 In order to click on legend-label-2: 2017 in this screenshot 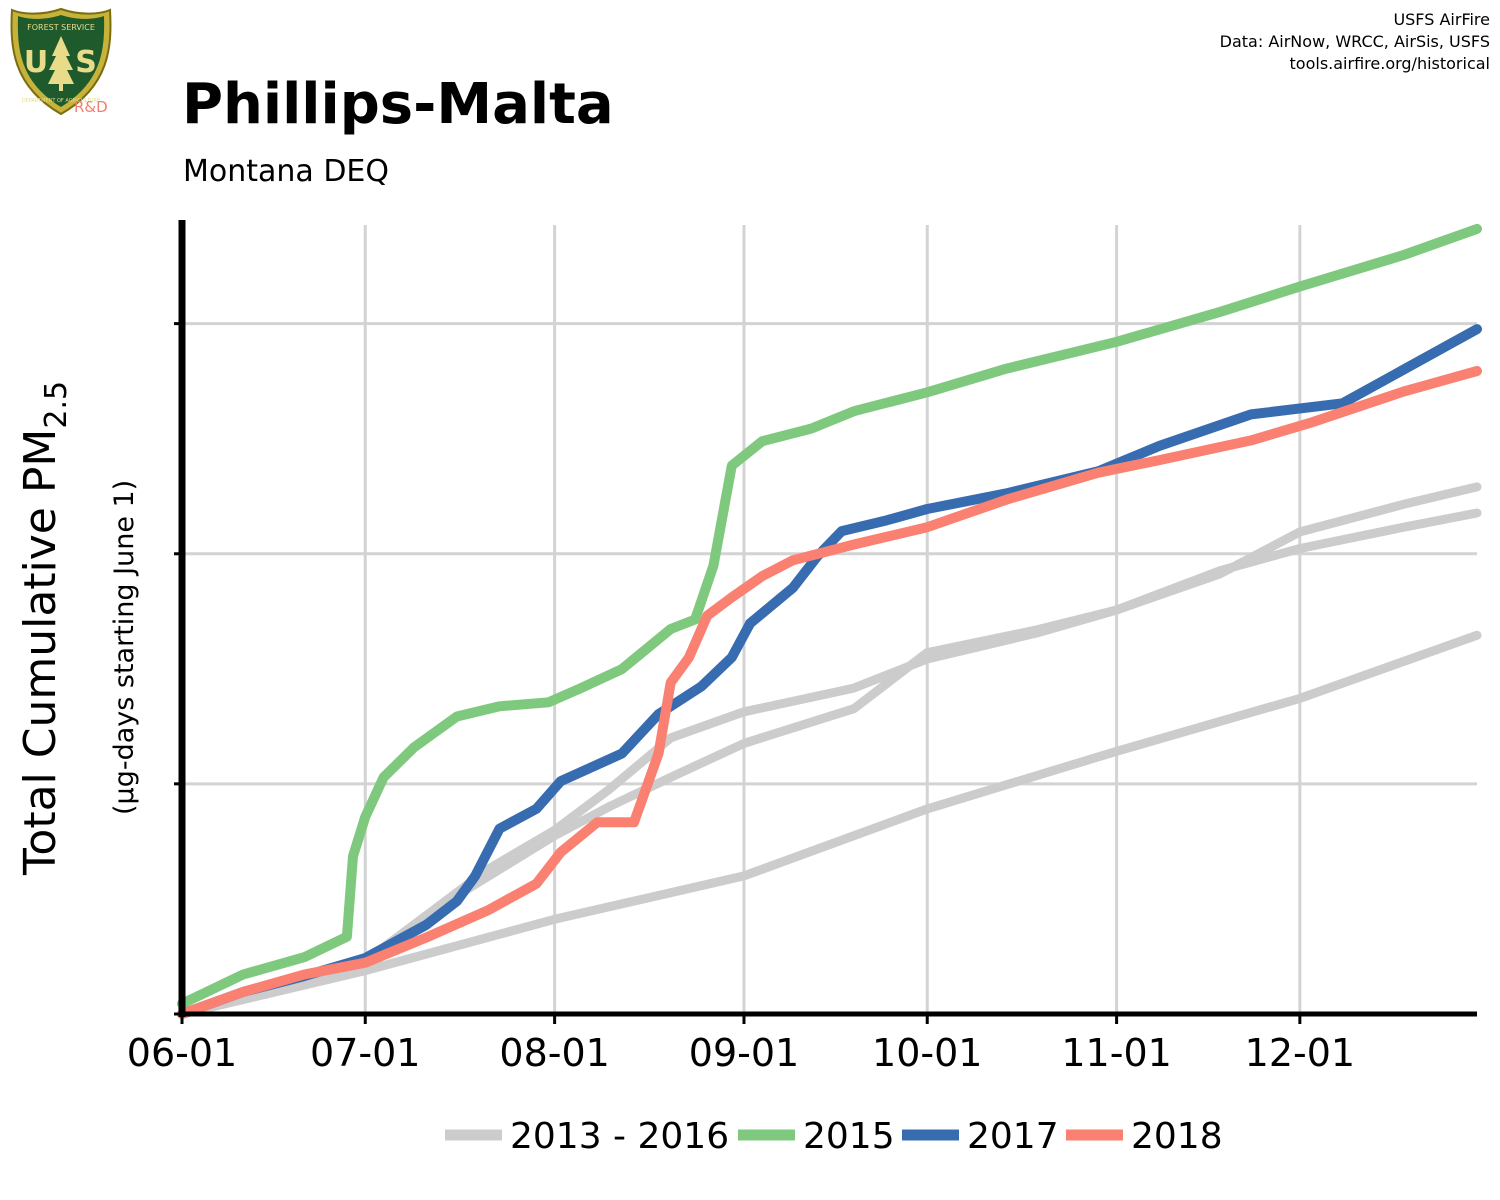, I will do `click(1013, 1136)`.